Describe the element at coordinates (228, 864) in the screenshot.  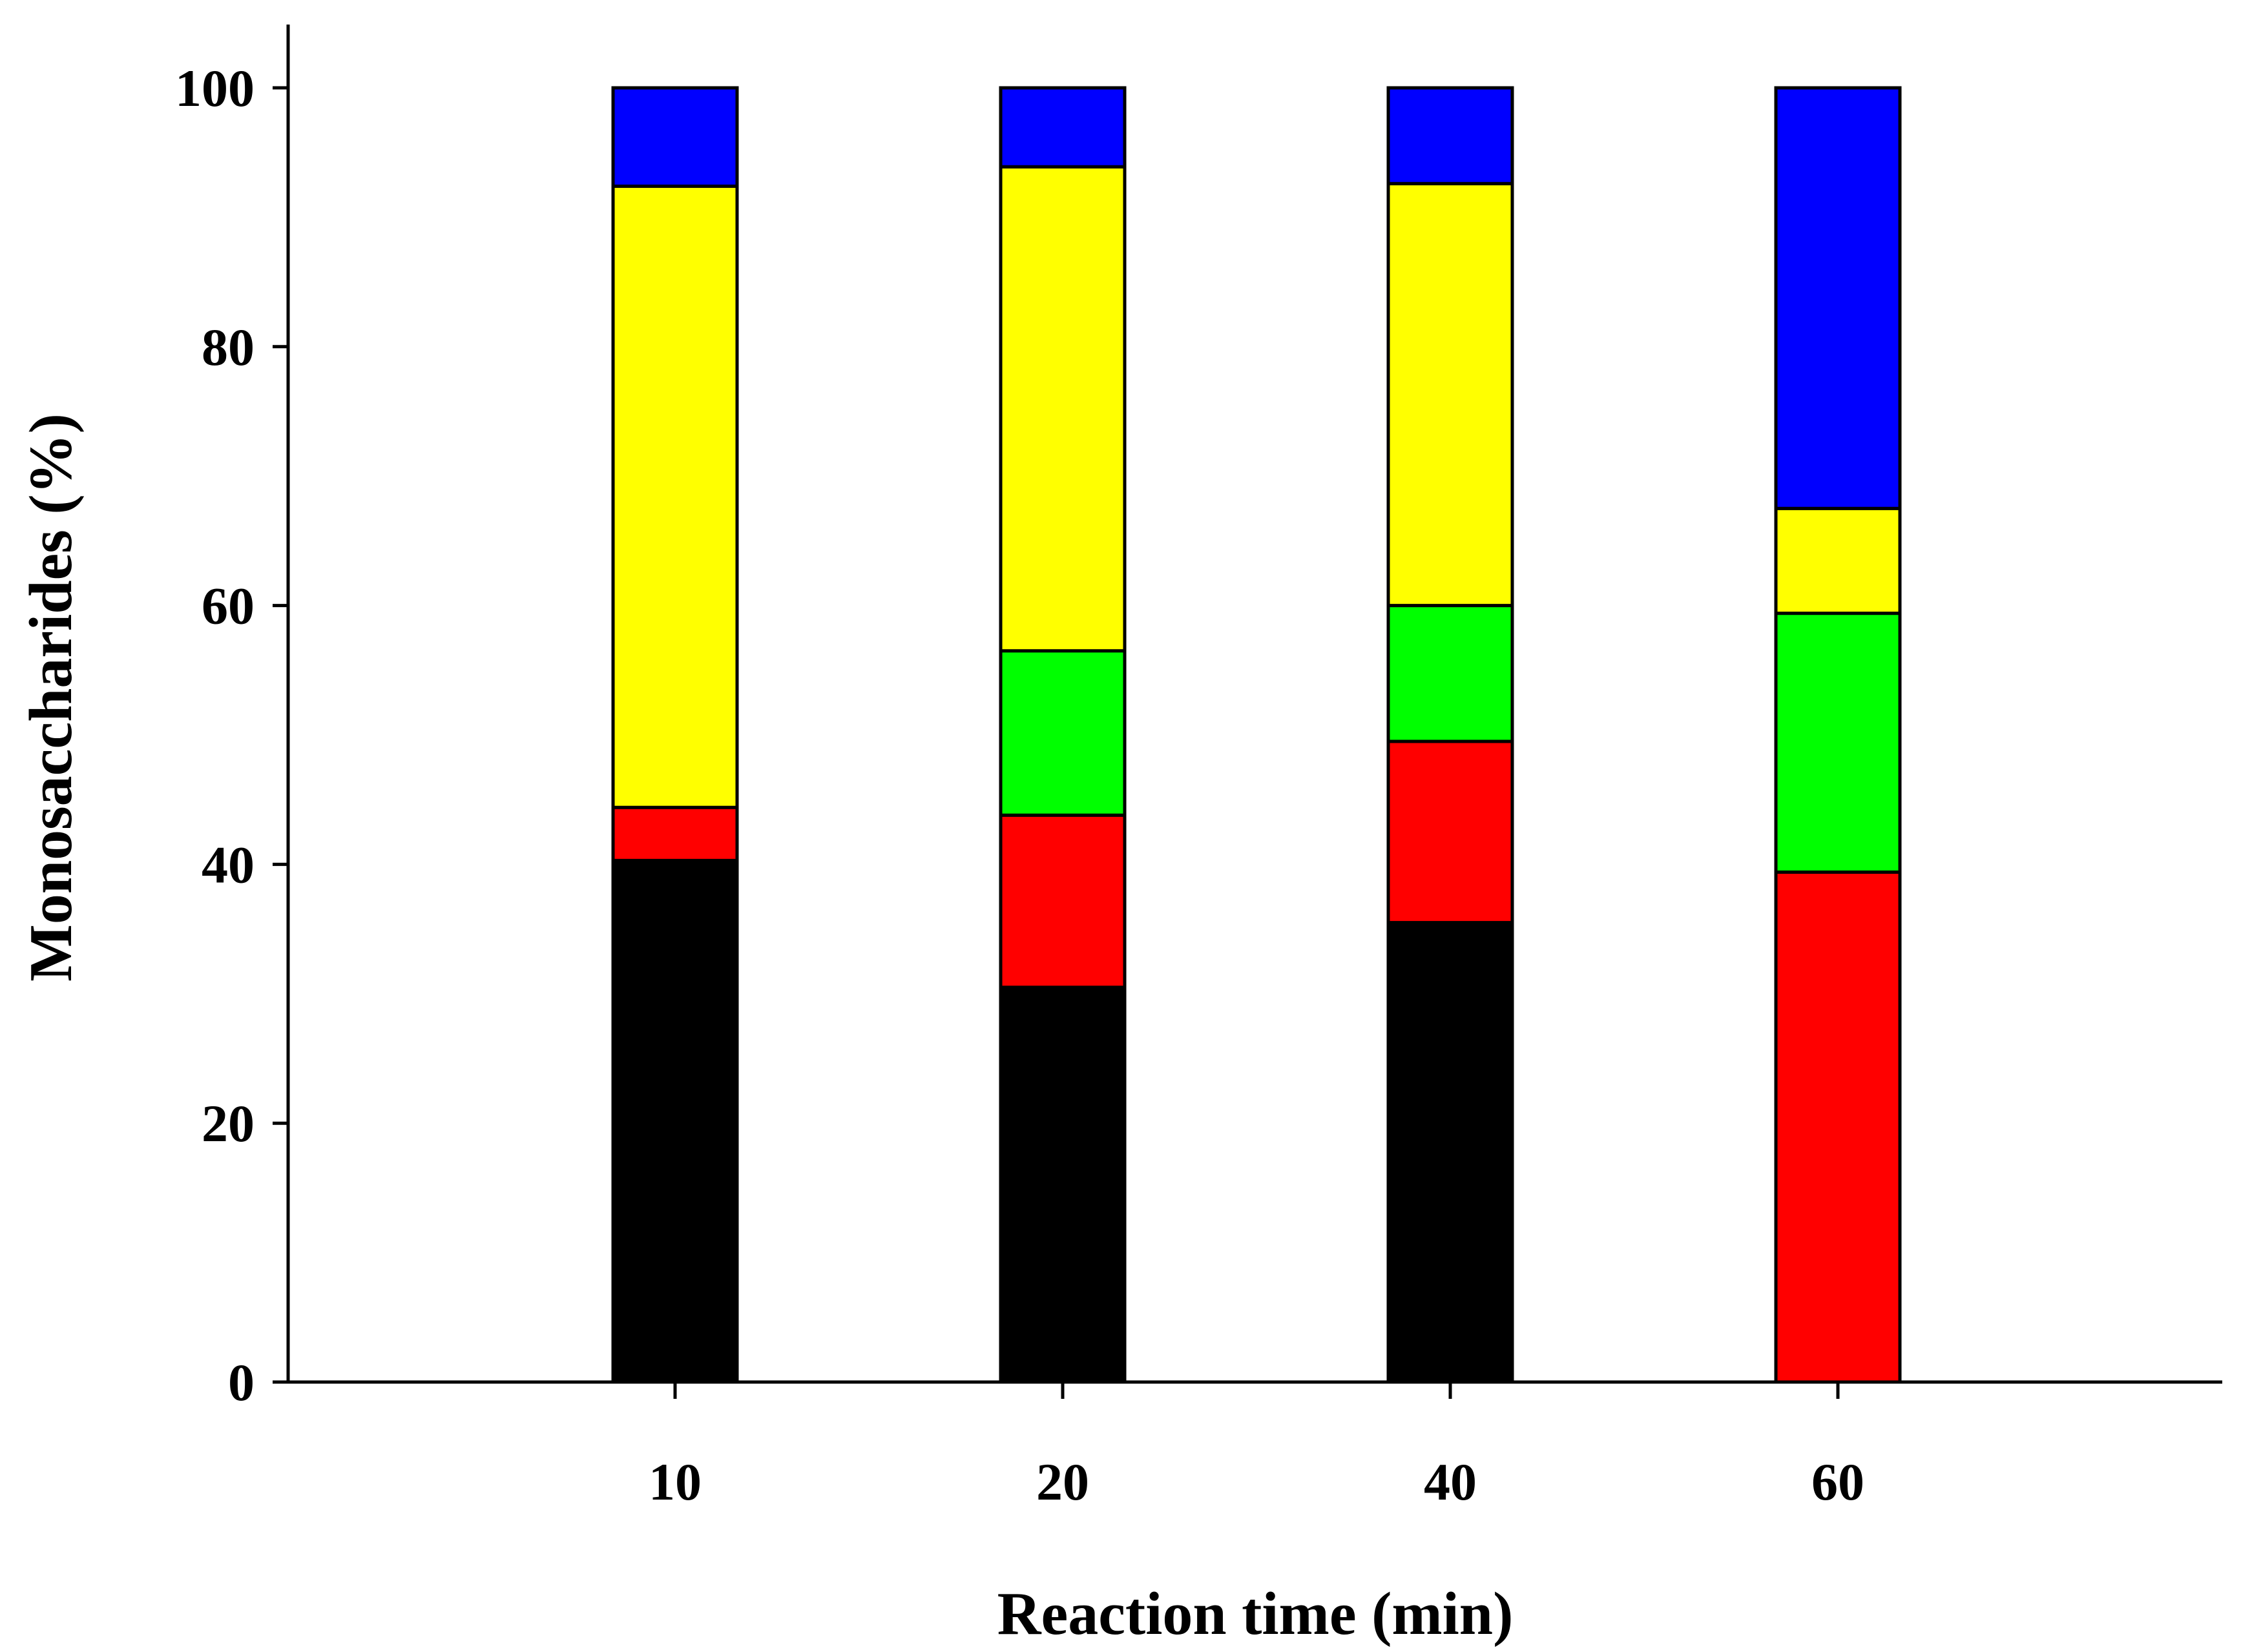
I see `y-tick-label: 40` at that location.